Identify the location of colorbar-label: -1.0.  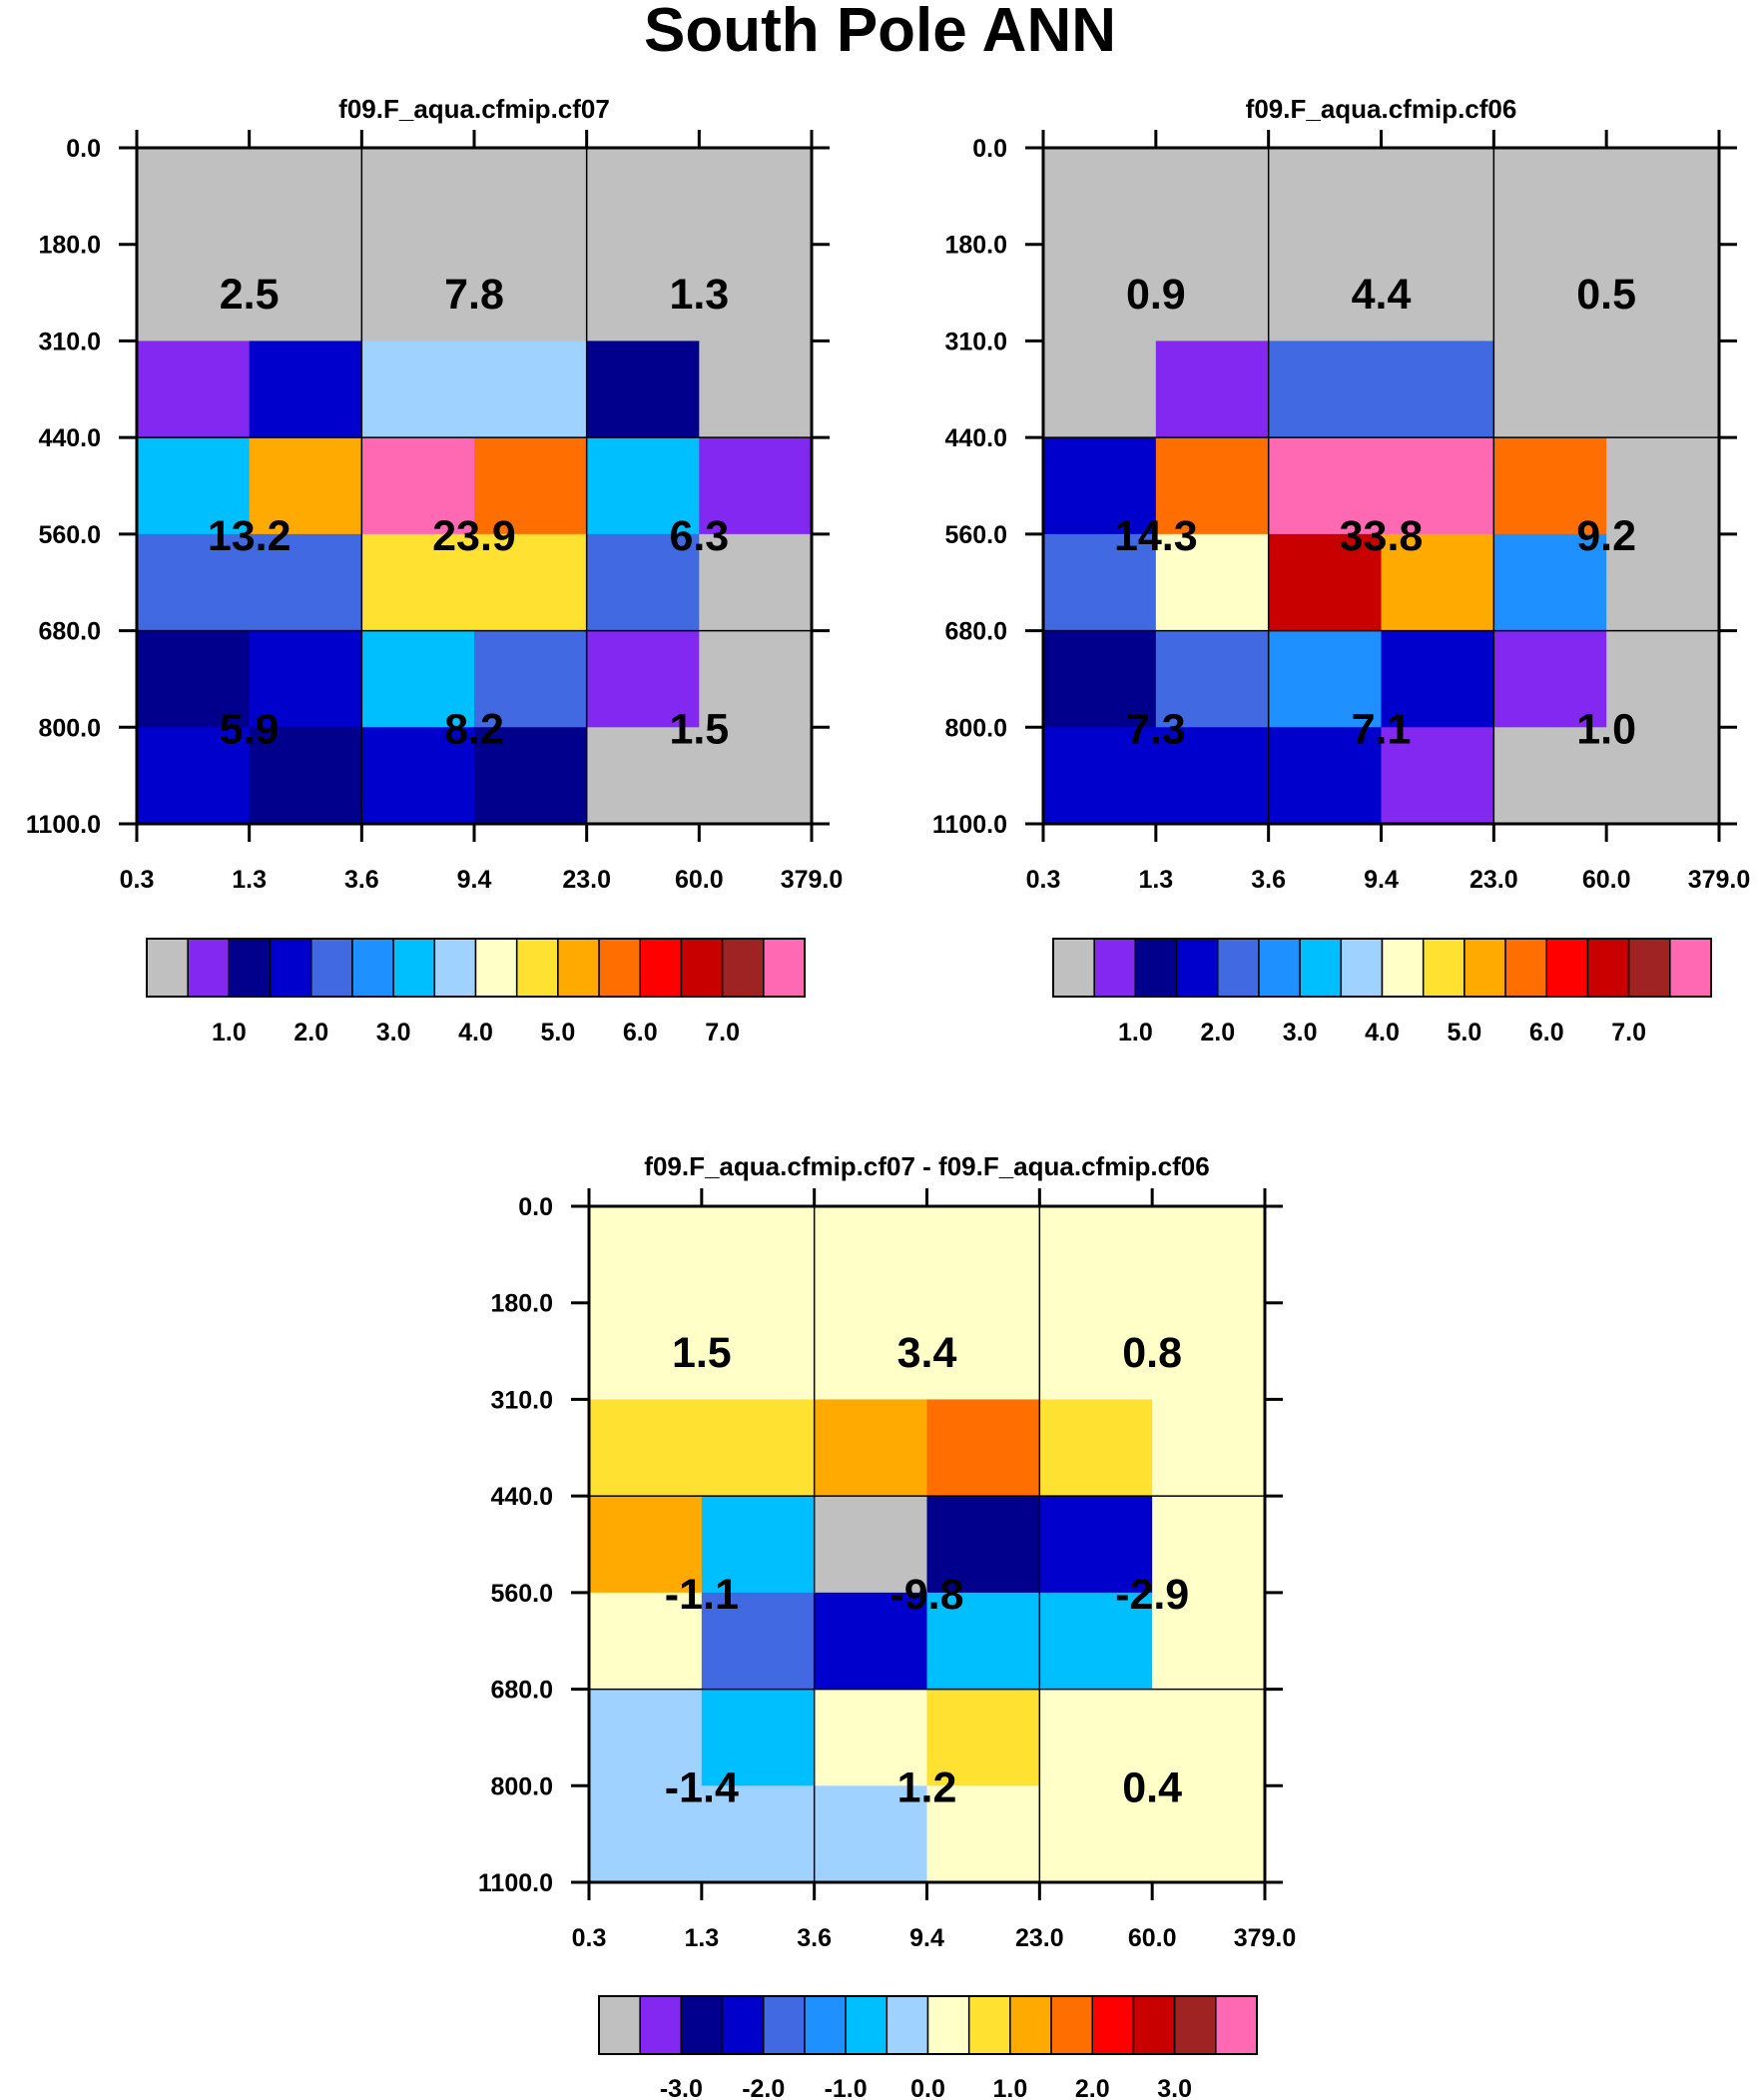
(846, 2087).